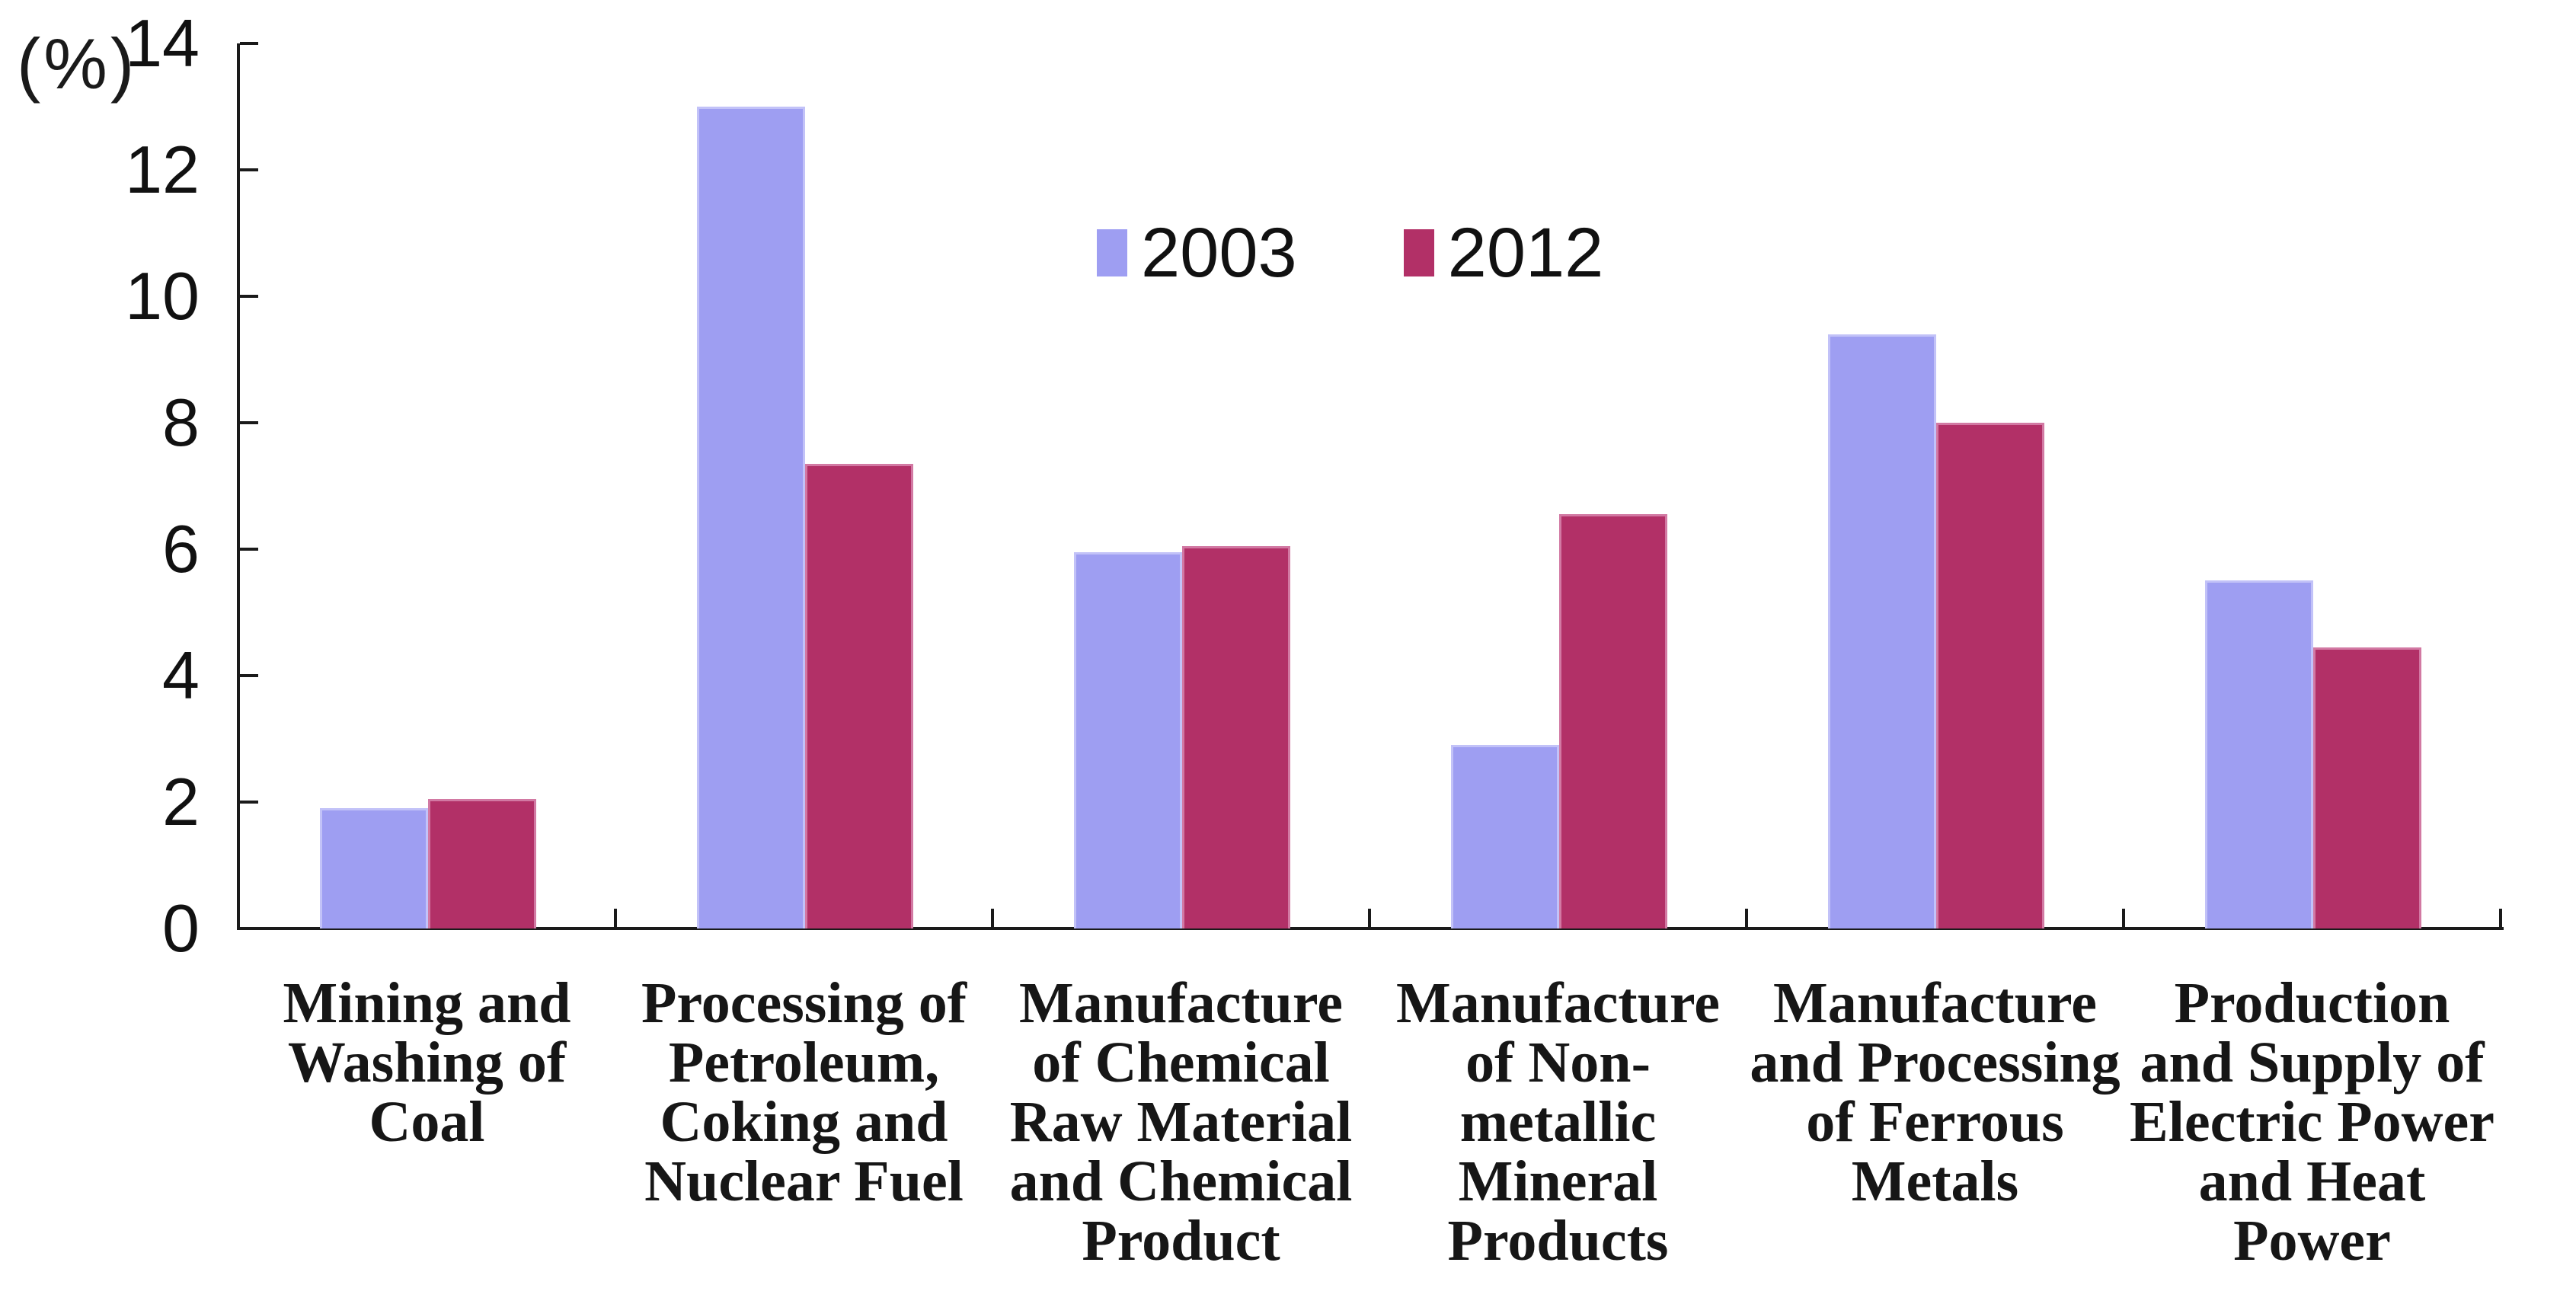 The width and height of the screenshot is (2576, 1304). What do you see at coordinates (1112, 252) in the screenshot?
I see `legend-swatch-2003-icon` at bounding box center [1112, 252].